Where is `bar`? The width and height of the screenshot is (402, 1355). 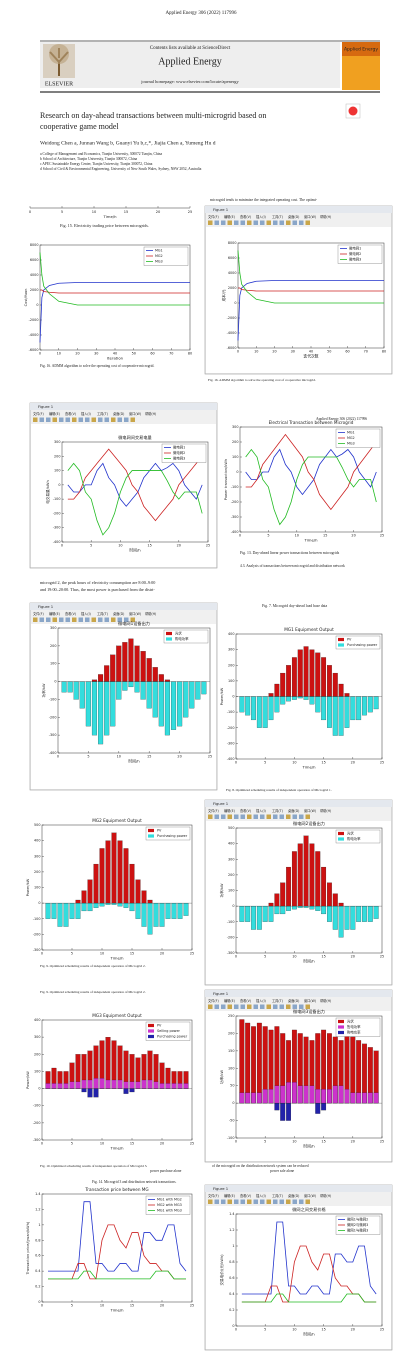
bar is located at coordinates (376, 1098).